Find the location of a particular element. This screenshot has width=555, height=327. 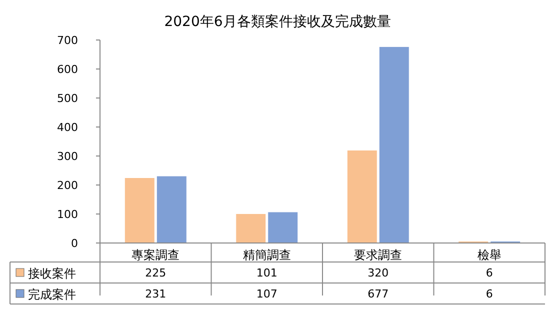

x-tick-label: 專案調查 is located at coordinates (156, 255).